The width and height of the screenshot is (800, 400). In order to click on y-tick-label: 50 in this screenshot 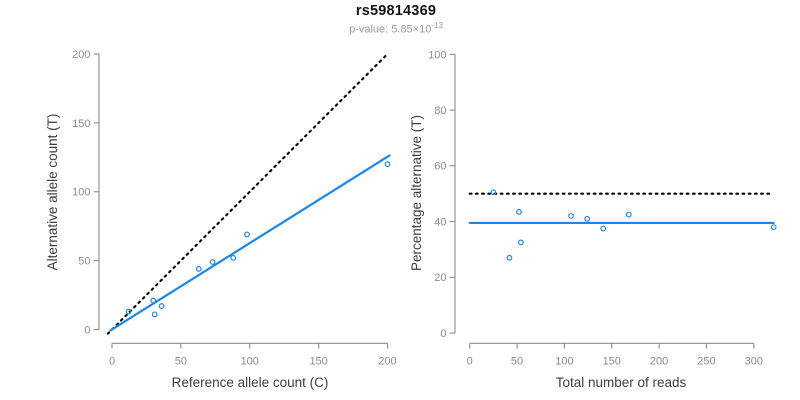, I will do `click(84, 262)`.